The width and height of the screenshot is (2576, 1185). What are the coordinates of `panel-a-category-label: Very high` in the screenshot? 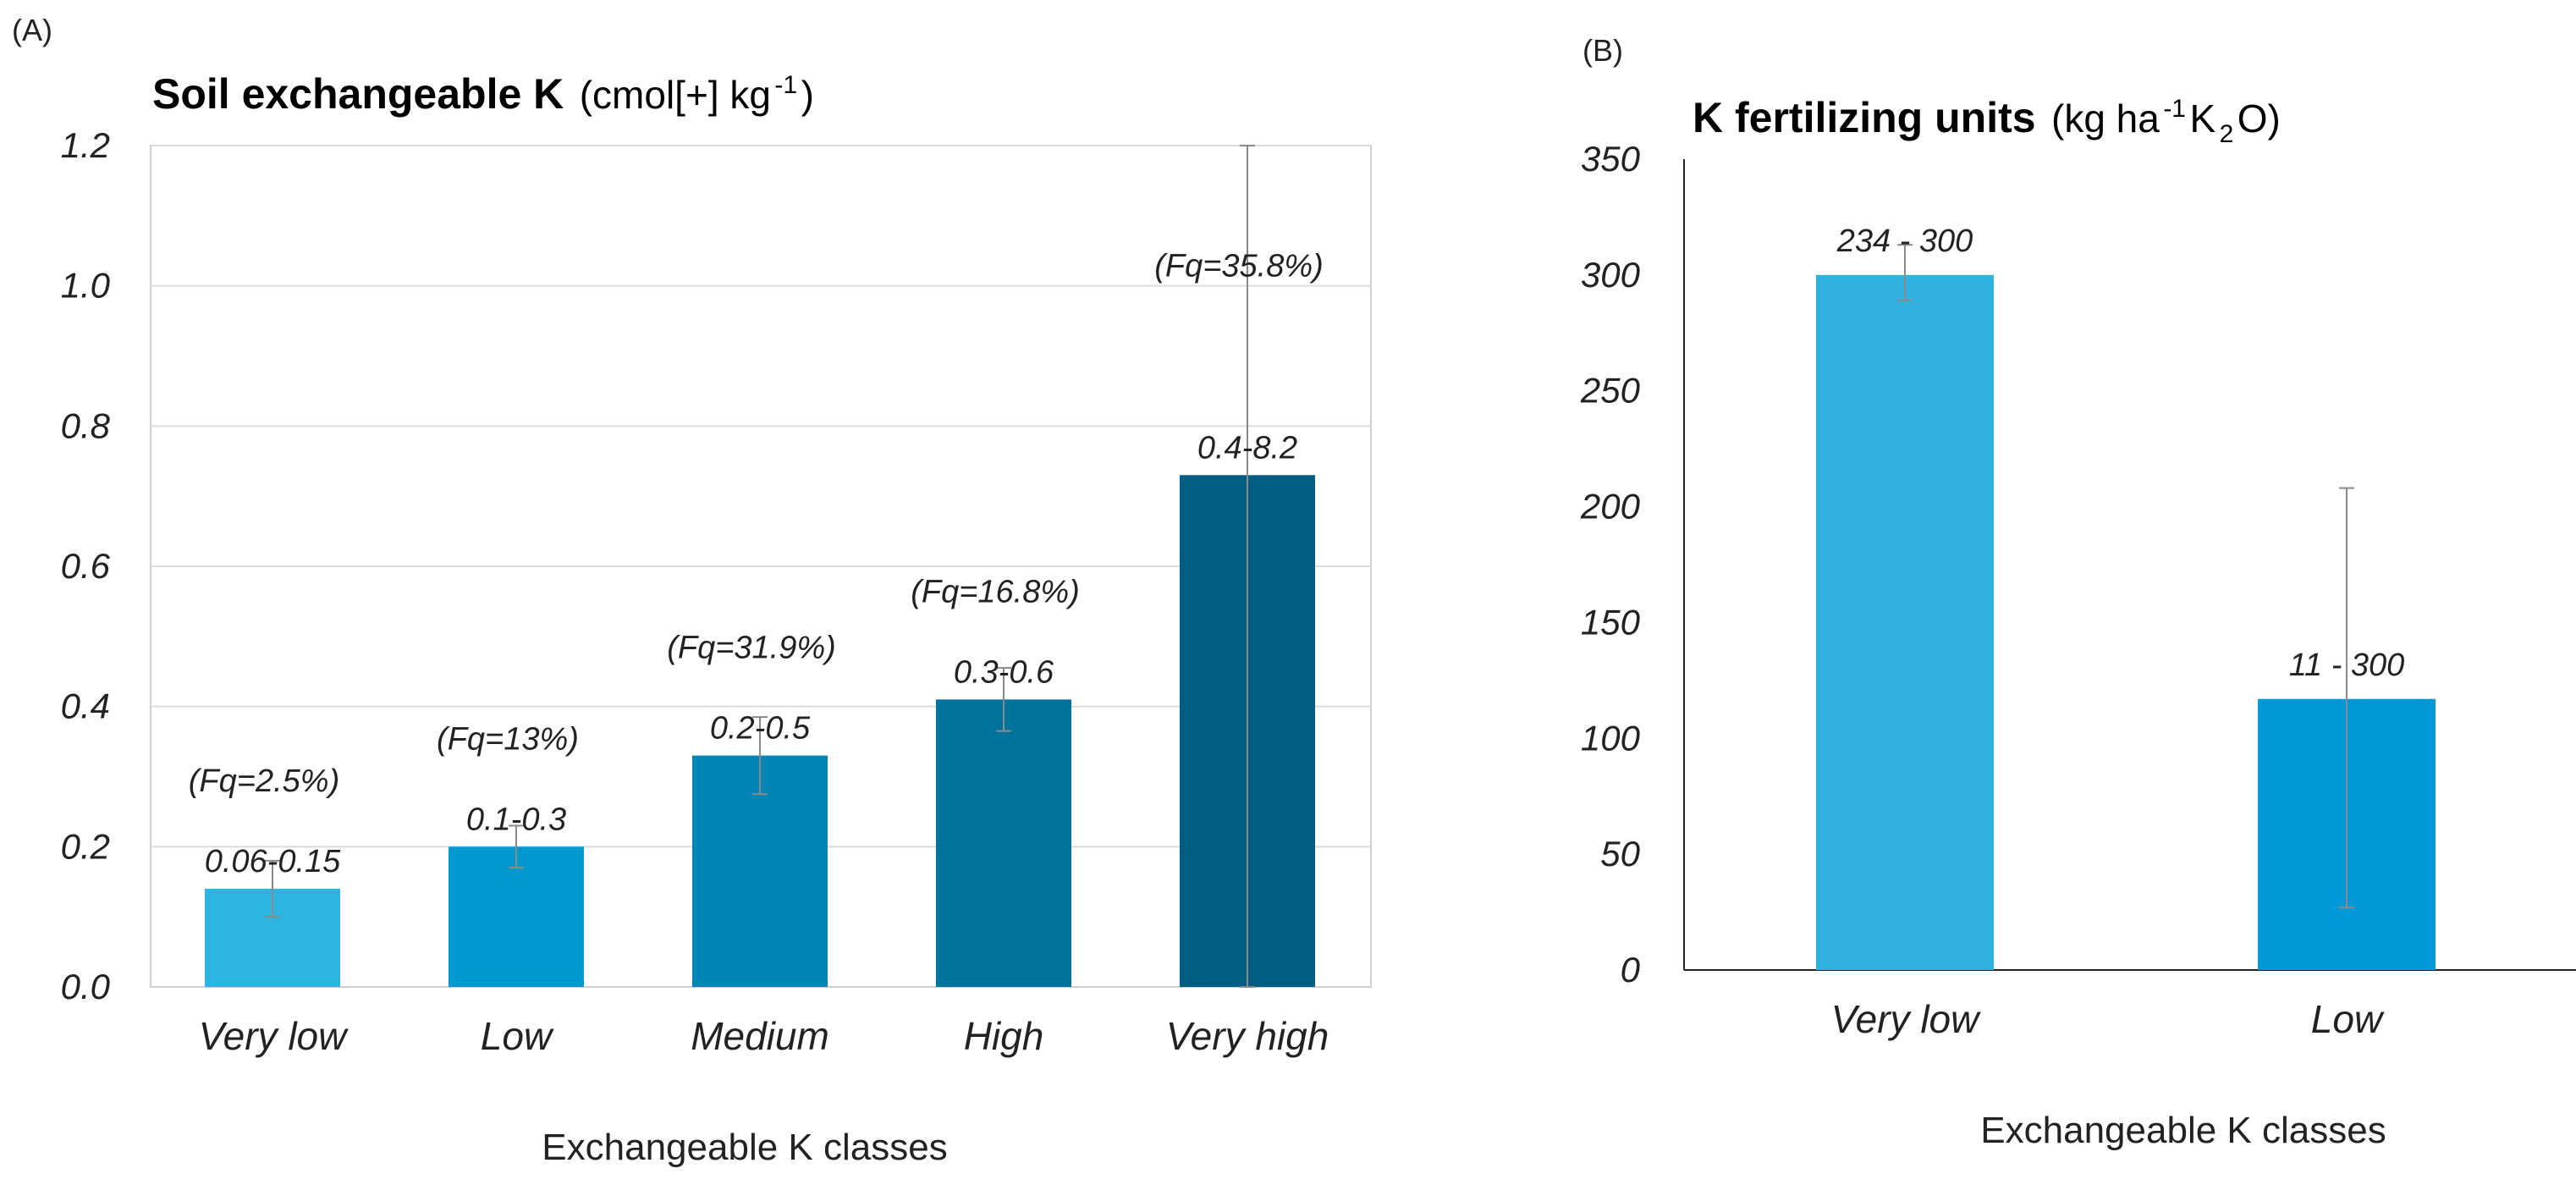 It's located at (1247, 1036).